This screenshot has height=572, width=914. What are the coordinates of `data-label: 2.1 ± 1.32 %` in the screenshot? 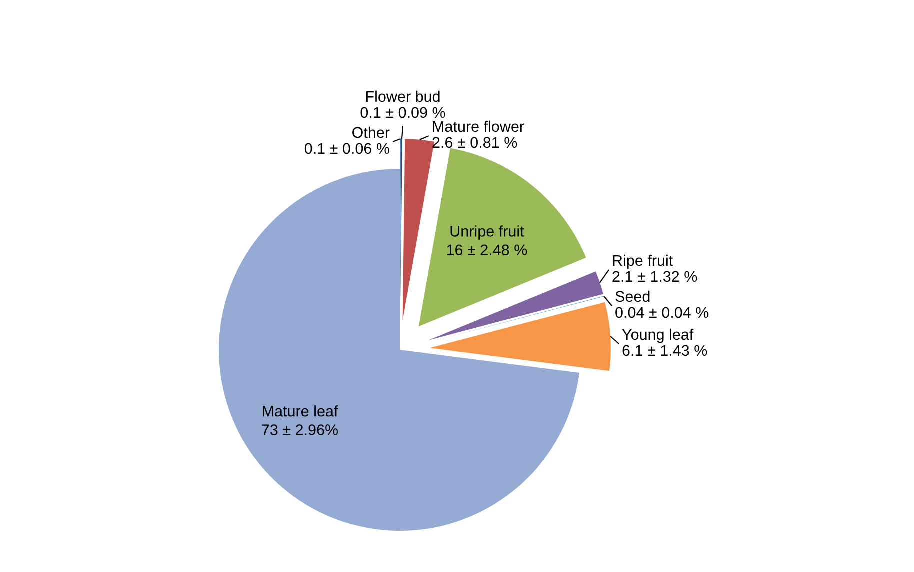 It's located at (655, 276).